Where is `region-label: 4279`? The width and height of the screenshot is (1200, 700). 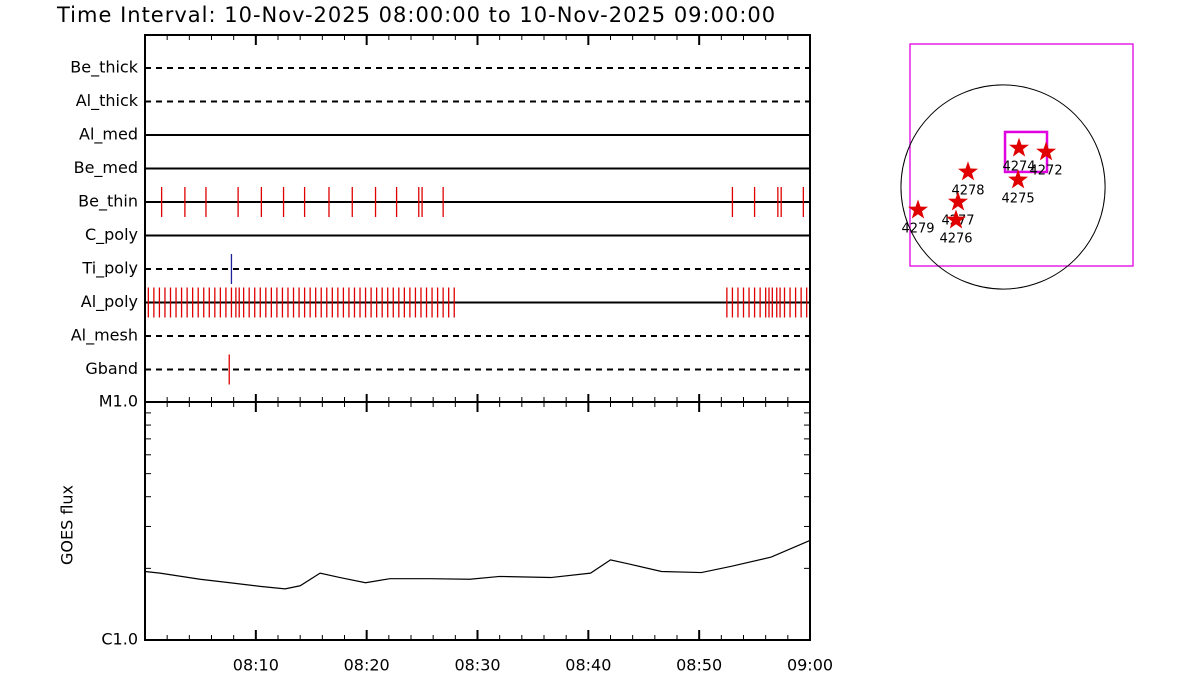
region-label: 4279 is located at coordinates (917, 229).